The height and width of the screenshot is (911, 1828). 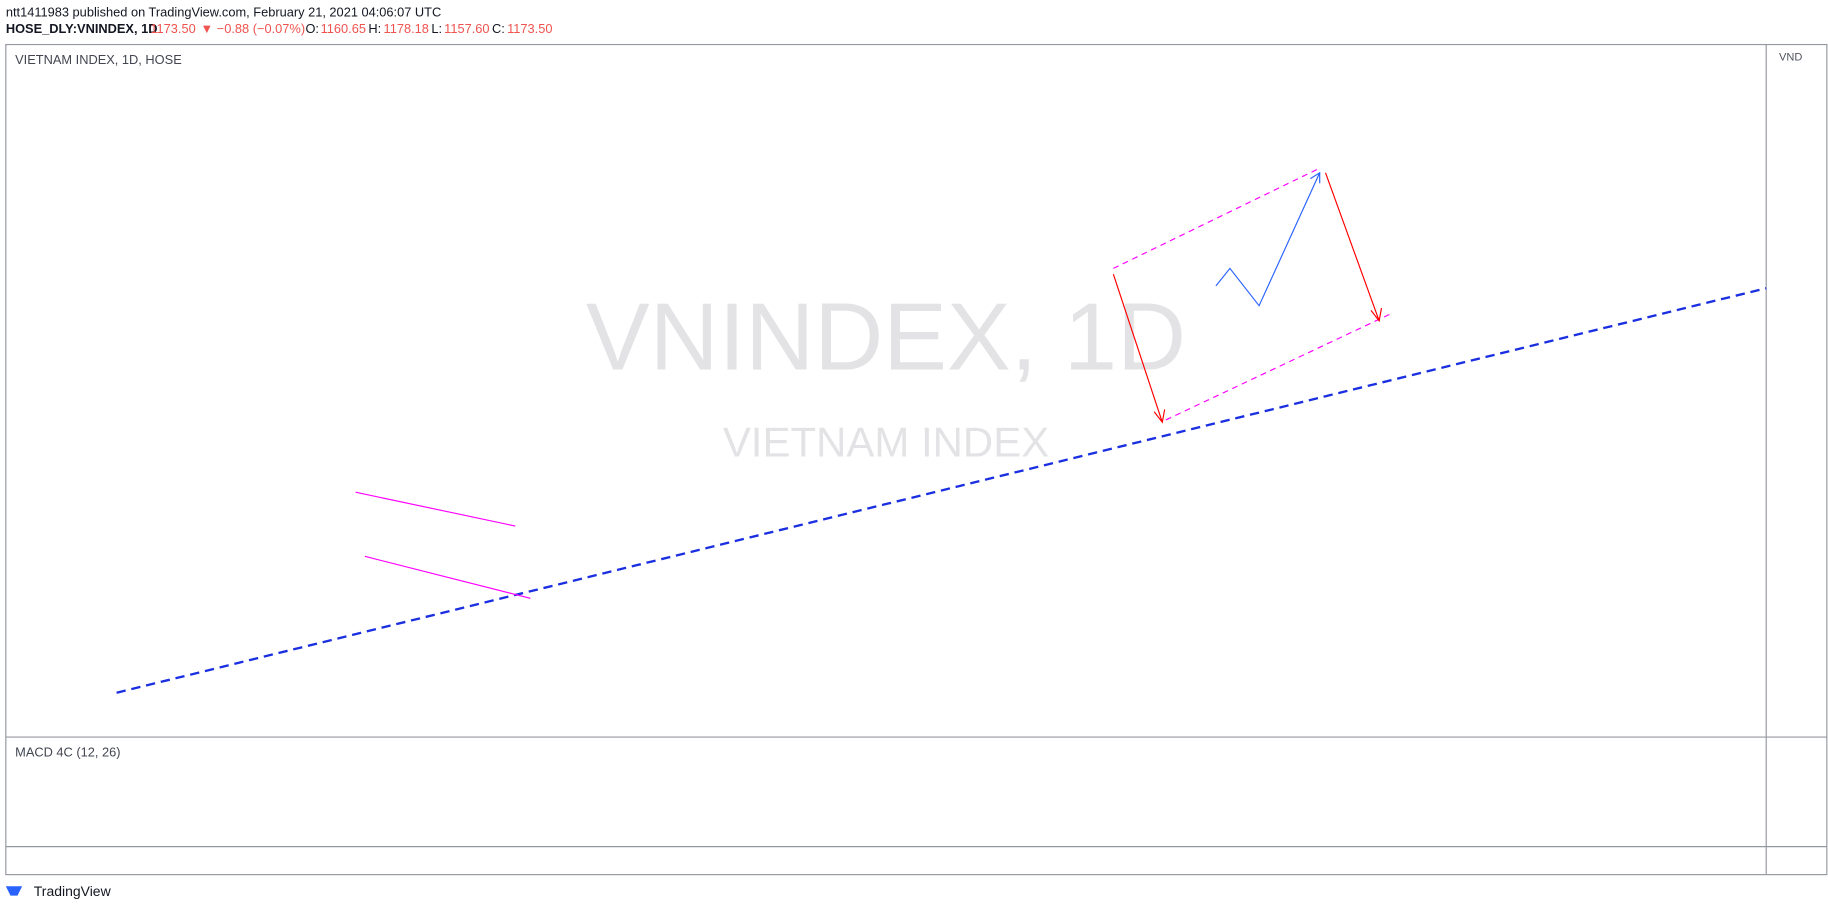 I want to click on low-label: L:, so click(x=436, y=28).